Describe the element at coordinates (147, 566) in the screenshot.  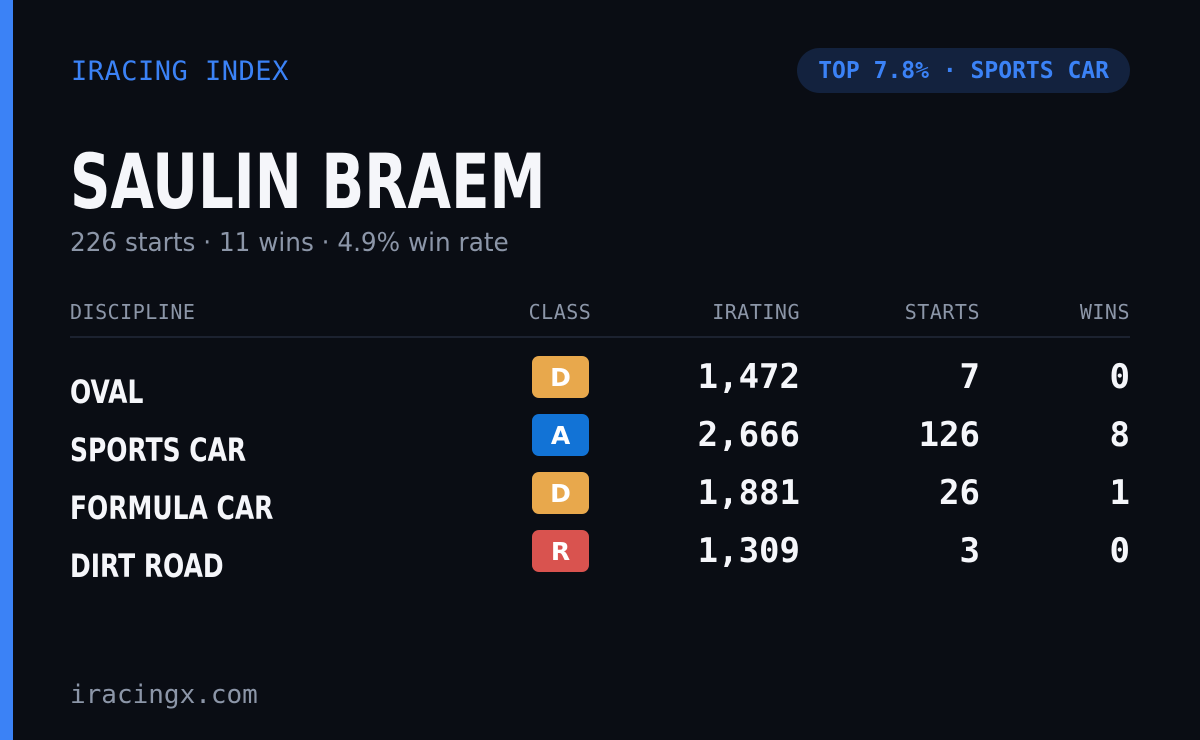
I see `discipline-name: DIRT ROAD` at that location.